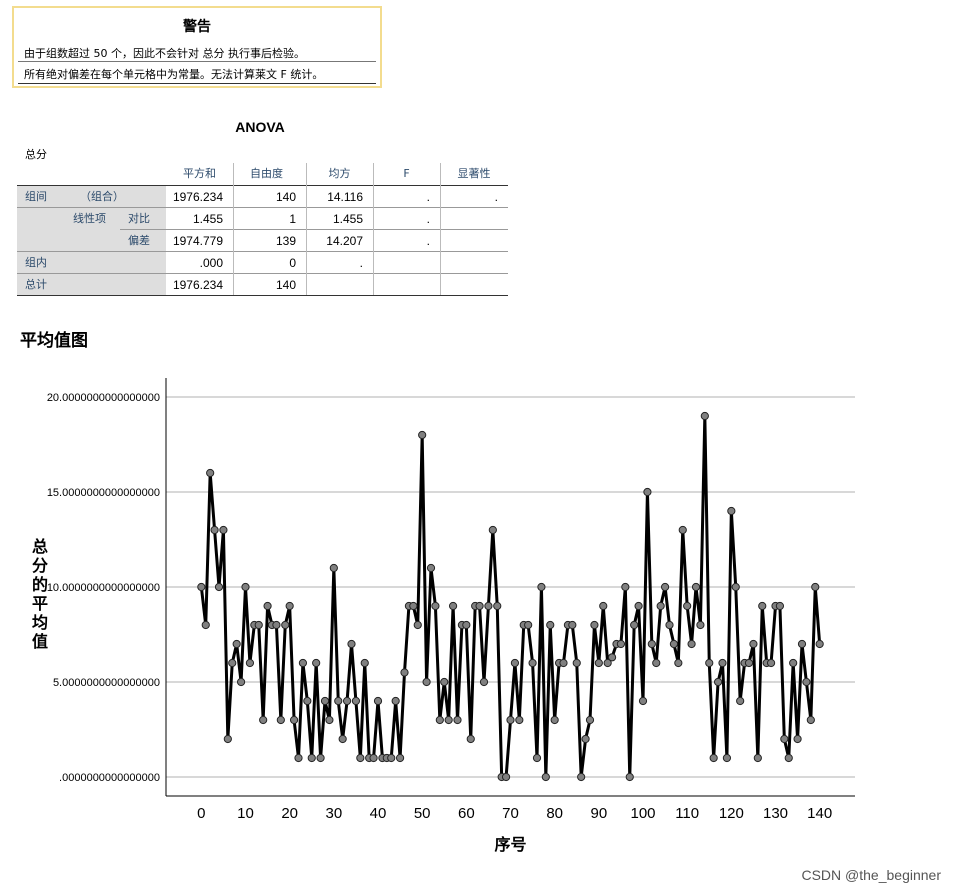  I want to click on table-header-rule, so click(262, 185).